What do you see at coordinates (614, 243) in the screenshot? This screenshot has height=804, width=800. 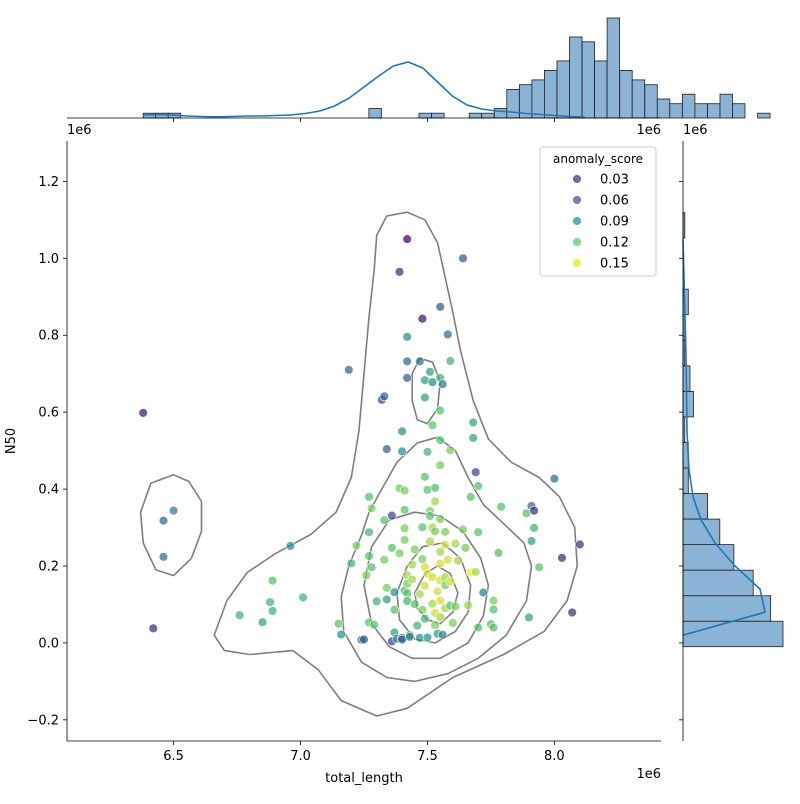 I see `legend-label: 0.12` at bounding box center [614, 243].